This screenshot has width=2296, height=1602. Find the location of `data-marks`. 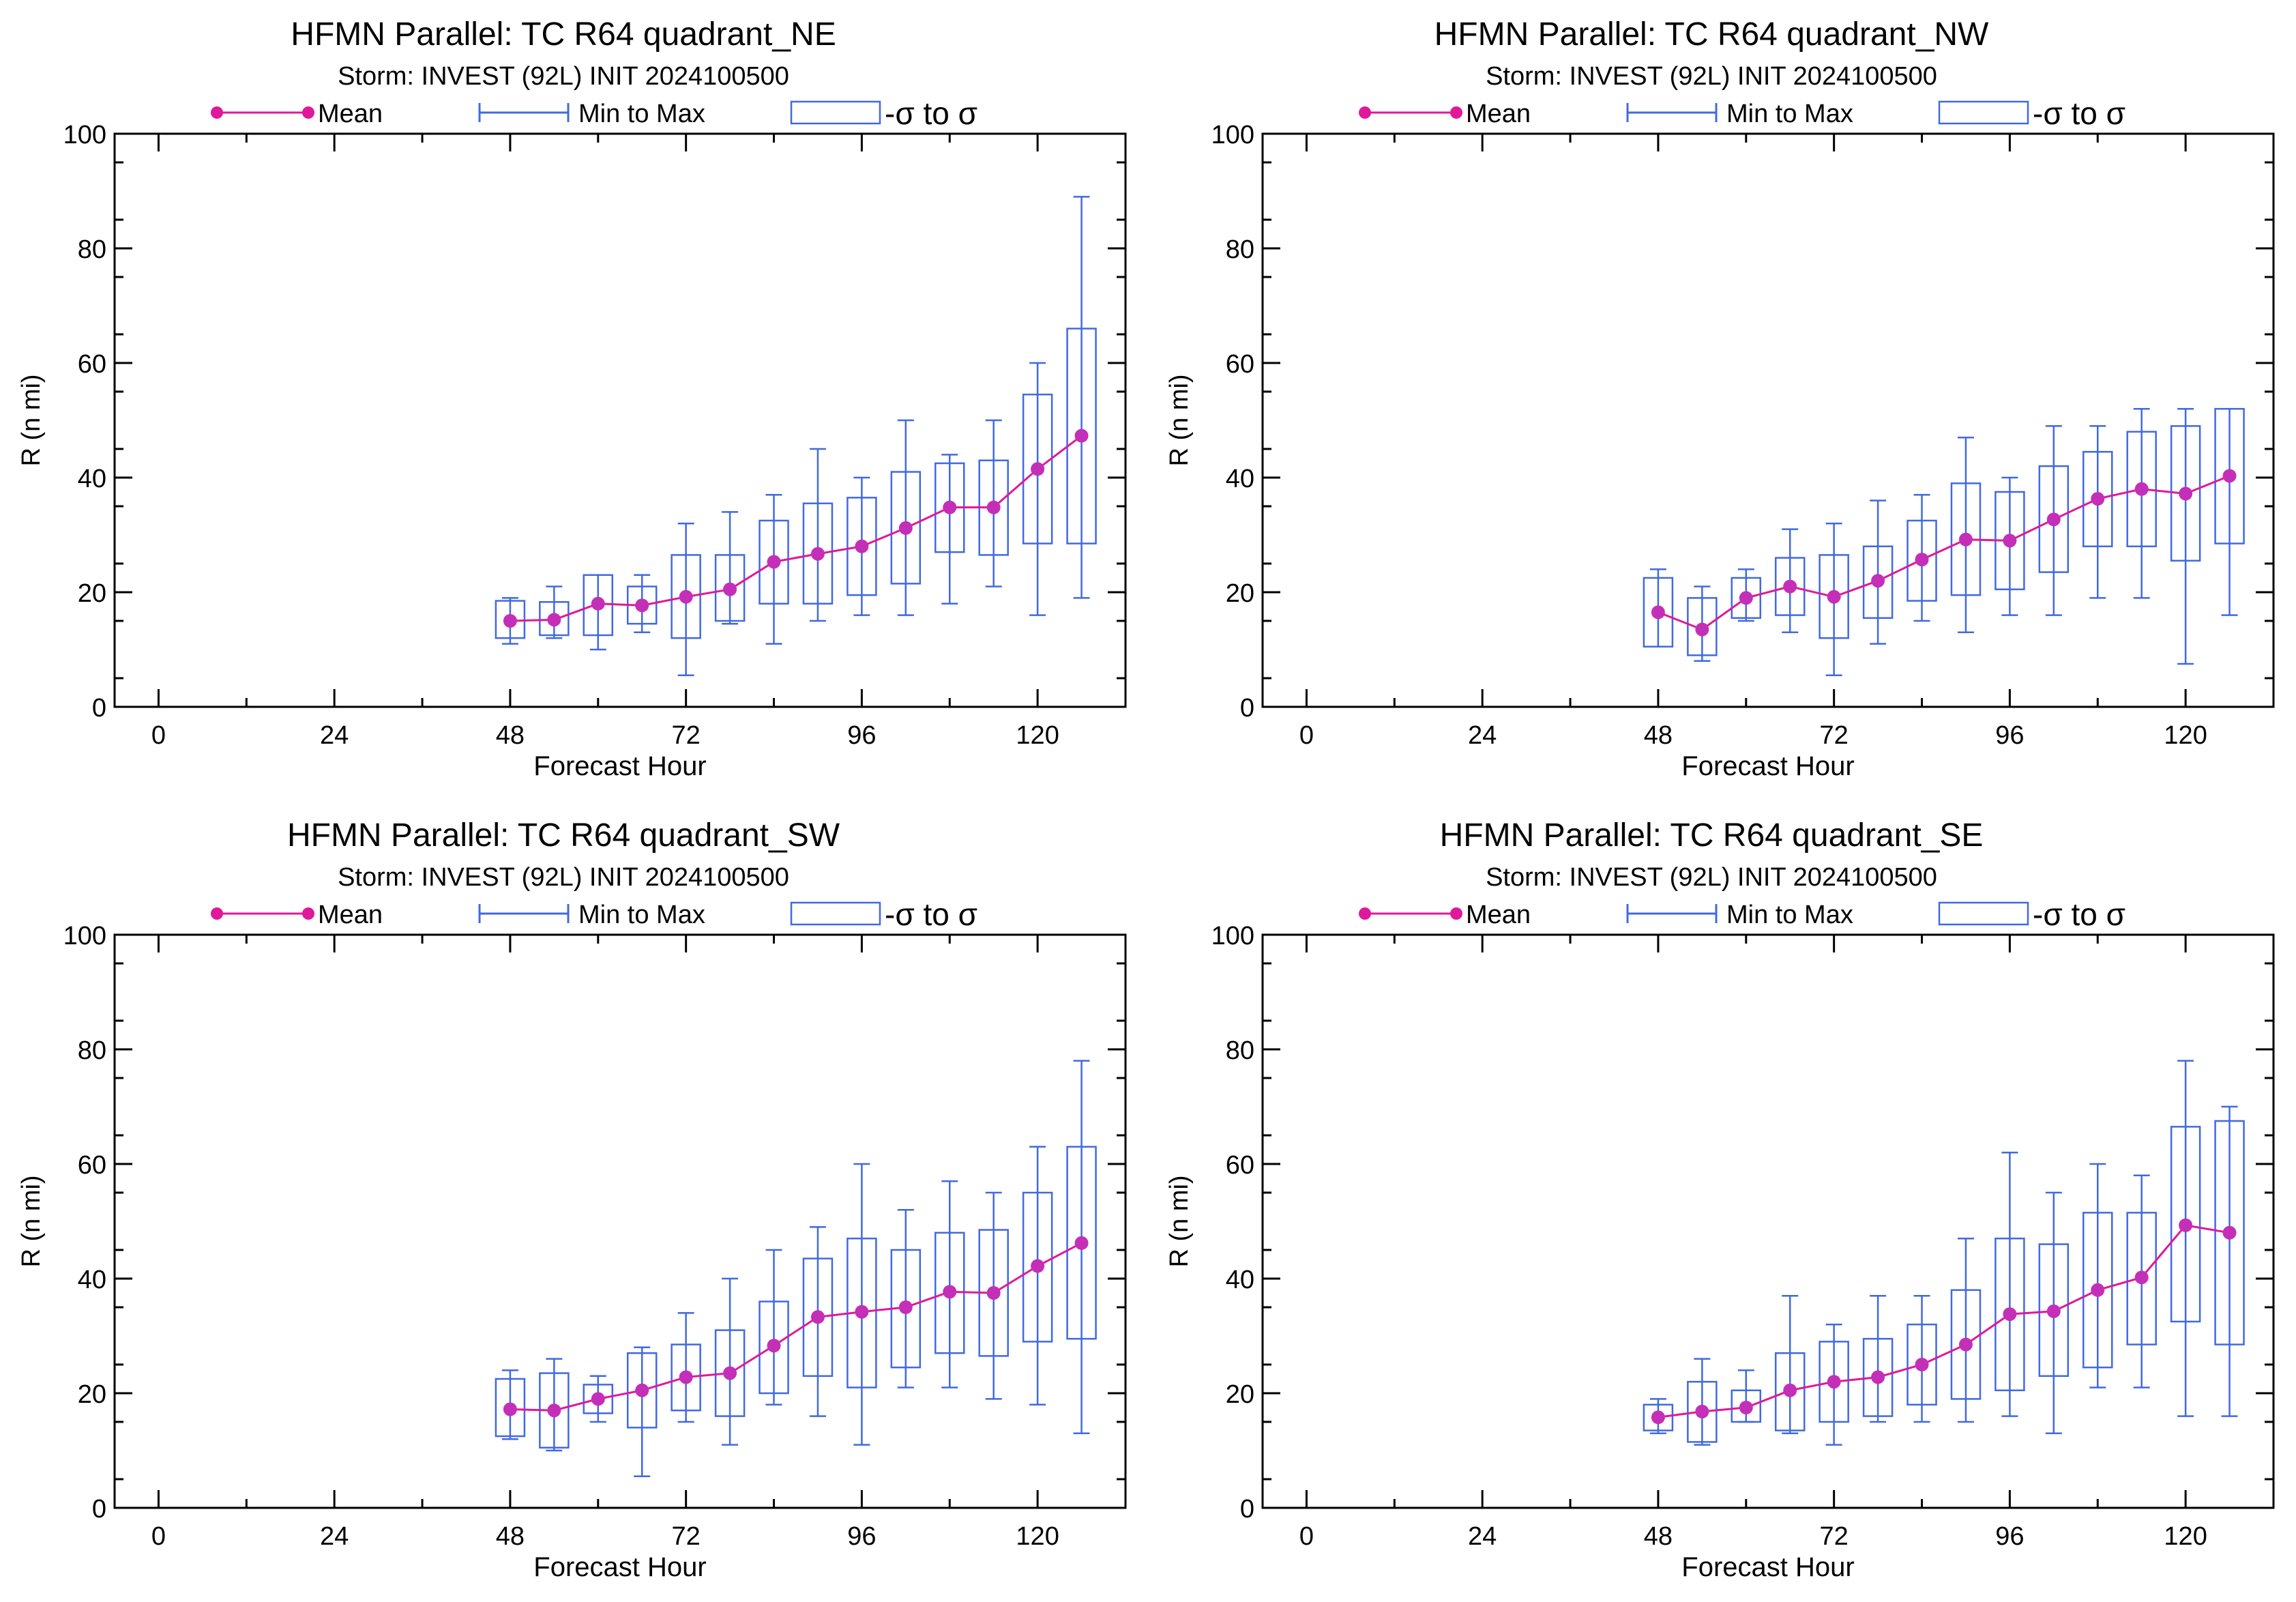

data-marks is located at coordinates (796, 1269).